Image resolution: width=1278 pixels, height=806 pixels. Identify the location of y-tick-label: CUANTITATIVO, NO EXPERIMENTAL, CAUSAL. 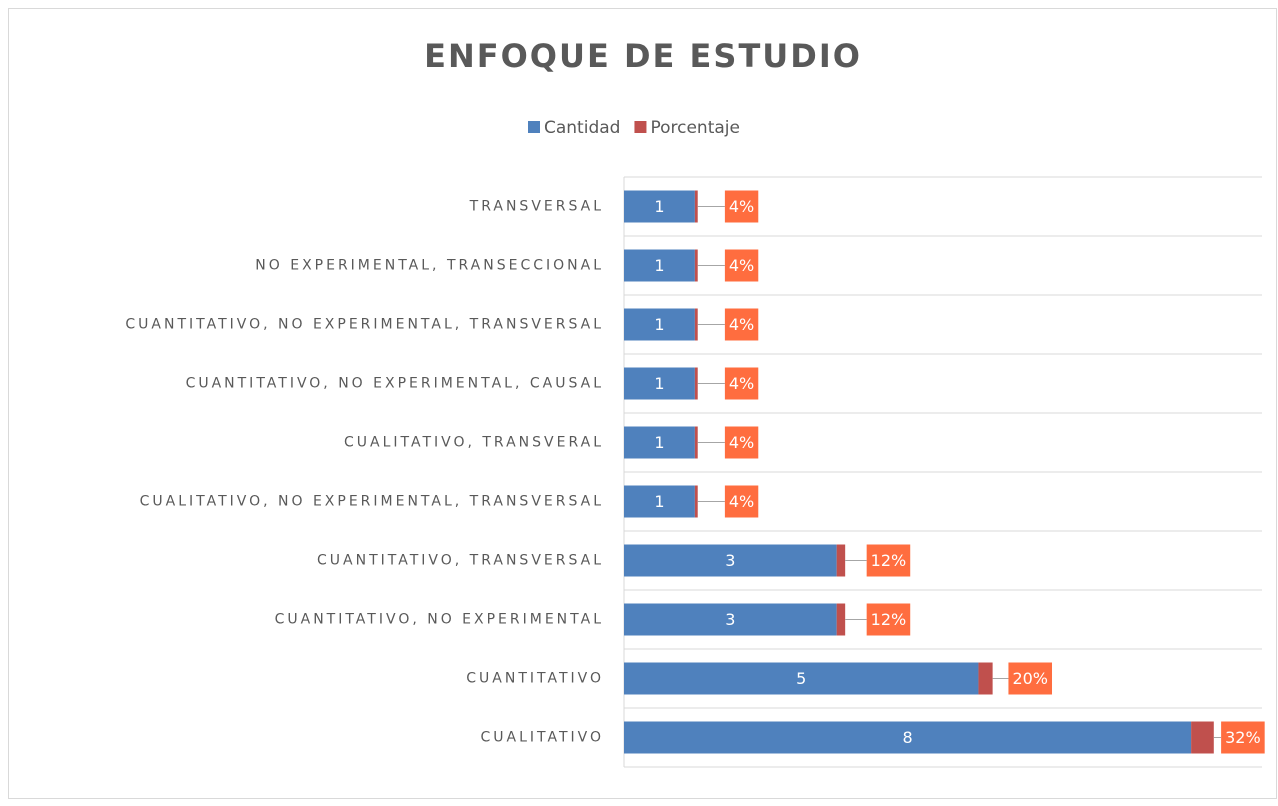
(395, 384).